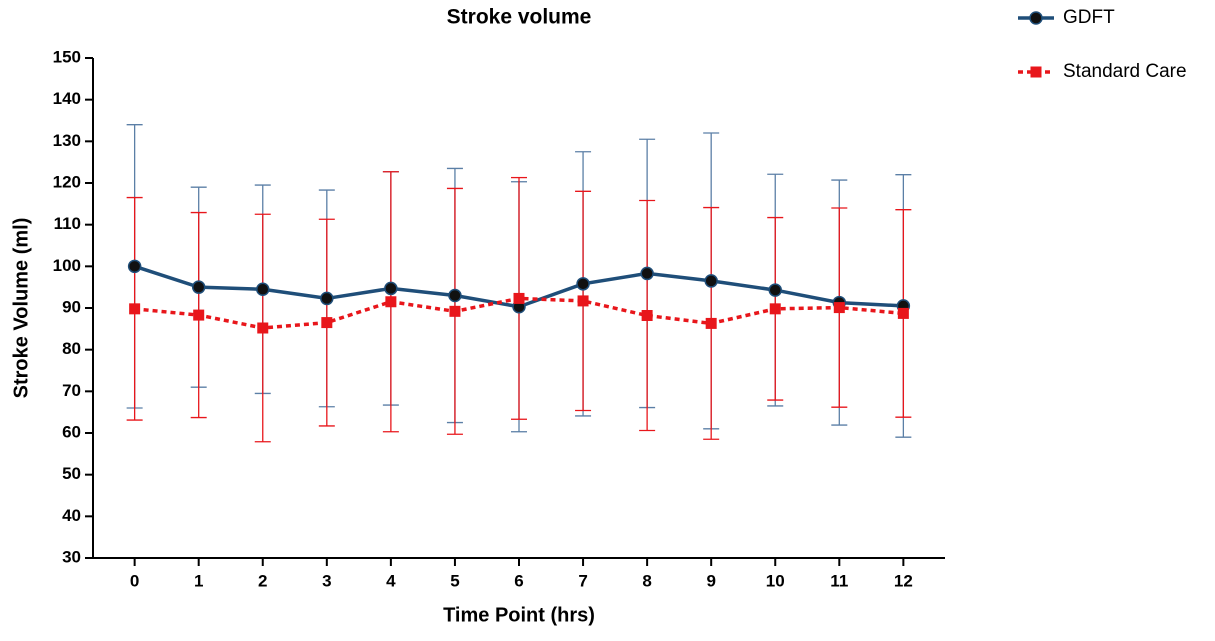 This screenshot has width=1215, height=641. What do you see at coordinates (71, 431) in the screenshot?
I see `y-tick-label: 60` at bounding box center [71, 431].